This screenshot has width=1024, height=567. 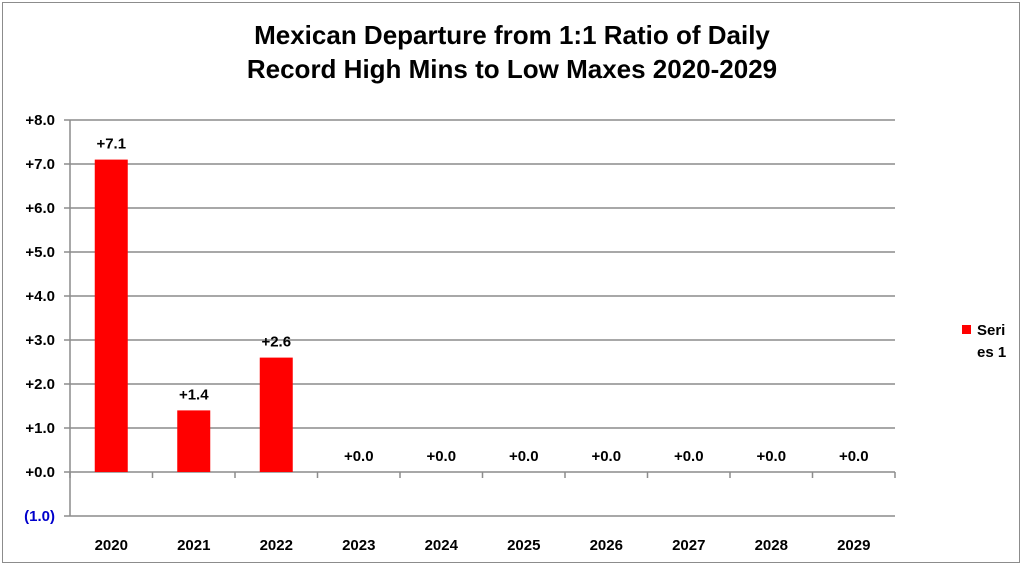 I want to click on chart-title-line-2: Record High Mins to Low Maxes 2020-2029, so click(x=512, y=69).